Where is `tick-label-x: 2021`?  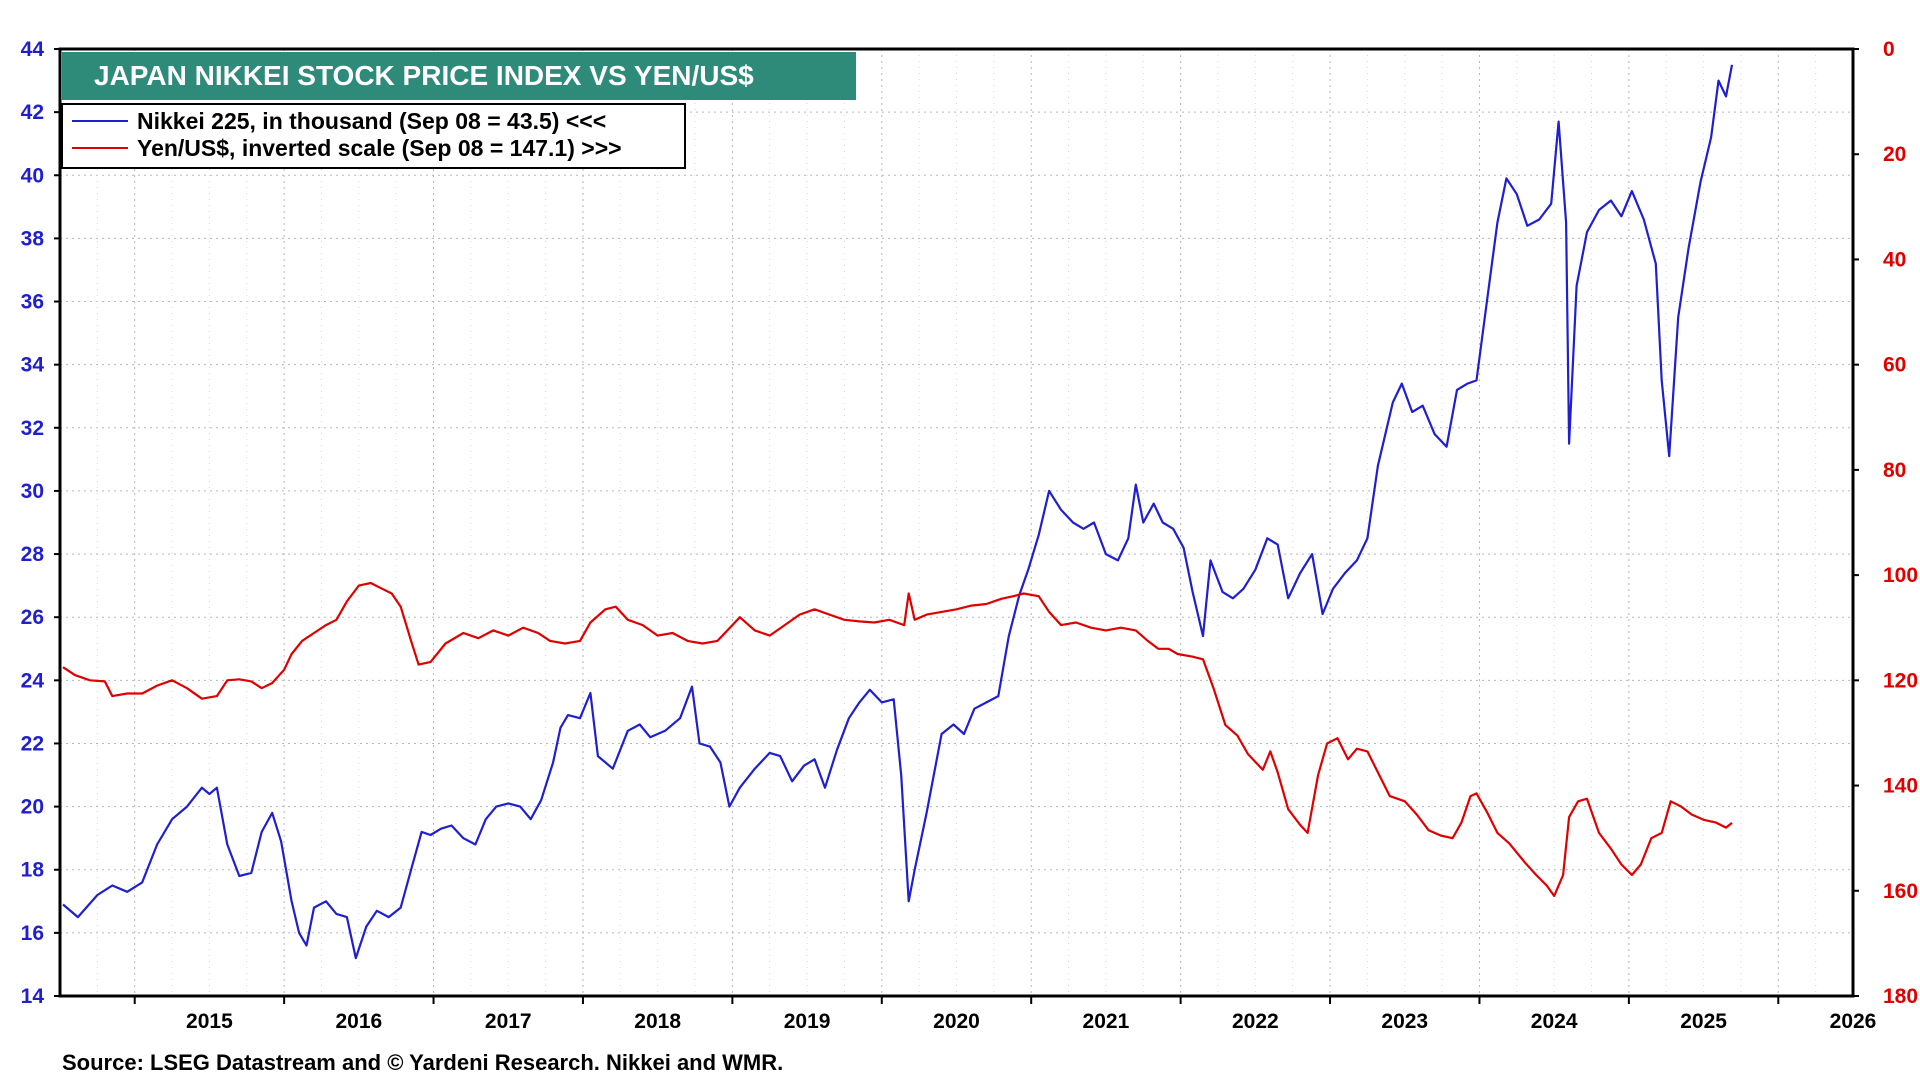 tick-label-x: 2021 is located at coordinates (1106, 1021).